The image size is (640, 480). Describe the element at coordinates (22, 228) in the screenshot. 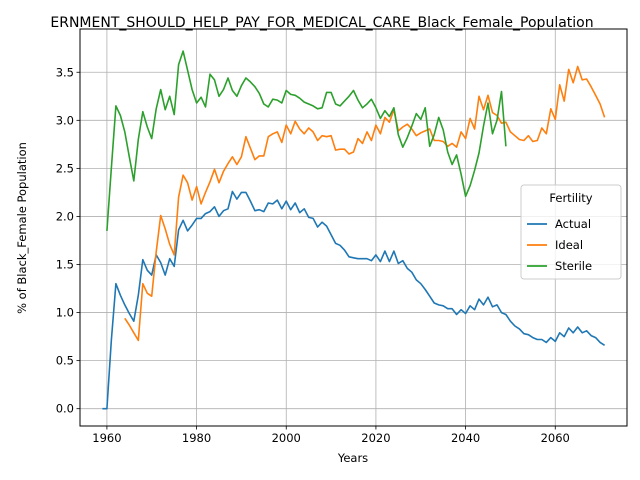

I see `y-axis-label: % of Black_Female Population` at that location.